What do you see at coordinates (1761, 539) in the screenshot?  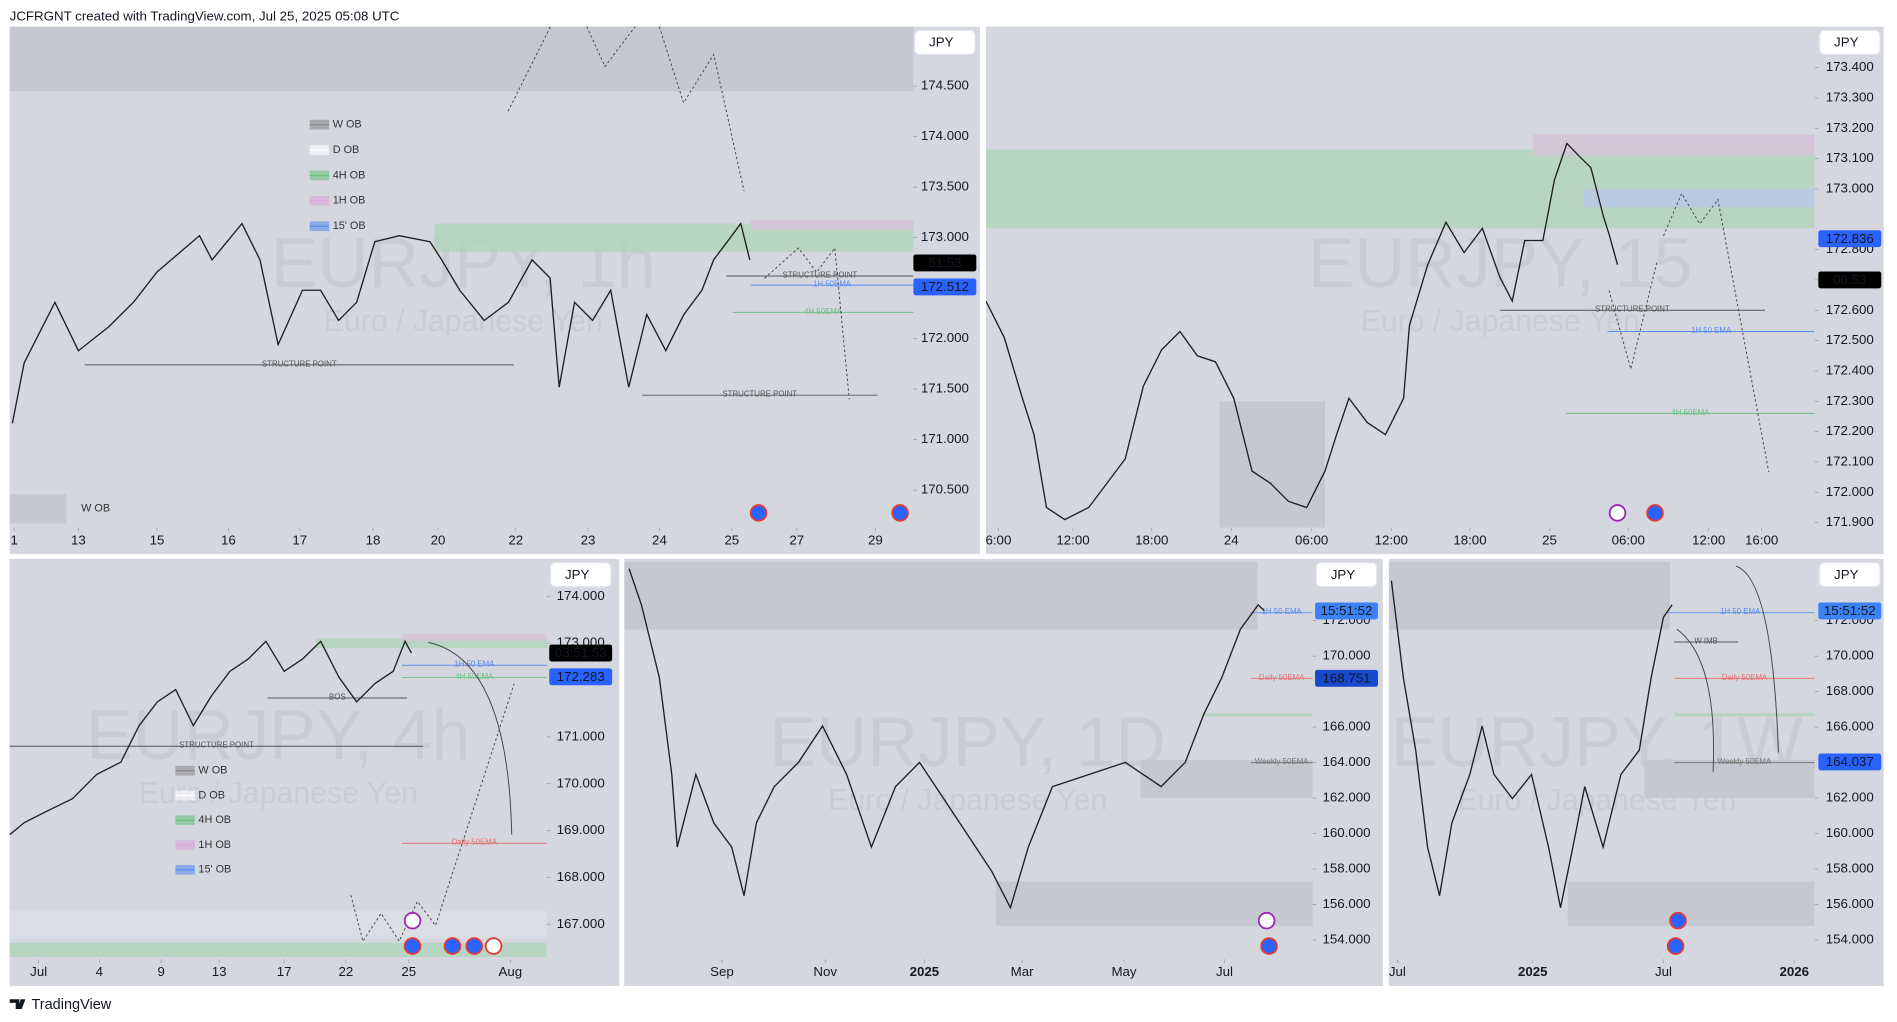 I see `x-tick-label: 16:00` at bounding box center [1761, 539].